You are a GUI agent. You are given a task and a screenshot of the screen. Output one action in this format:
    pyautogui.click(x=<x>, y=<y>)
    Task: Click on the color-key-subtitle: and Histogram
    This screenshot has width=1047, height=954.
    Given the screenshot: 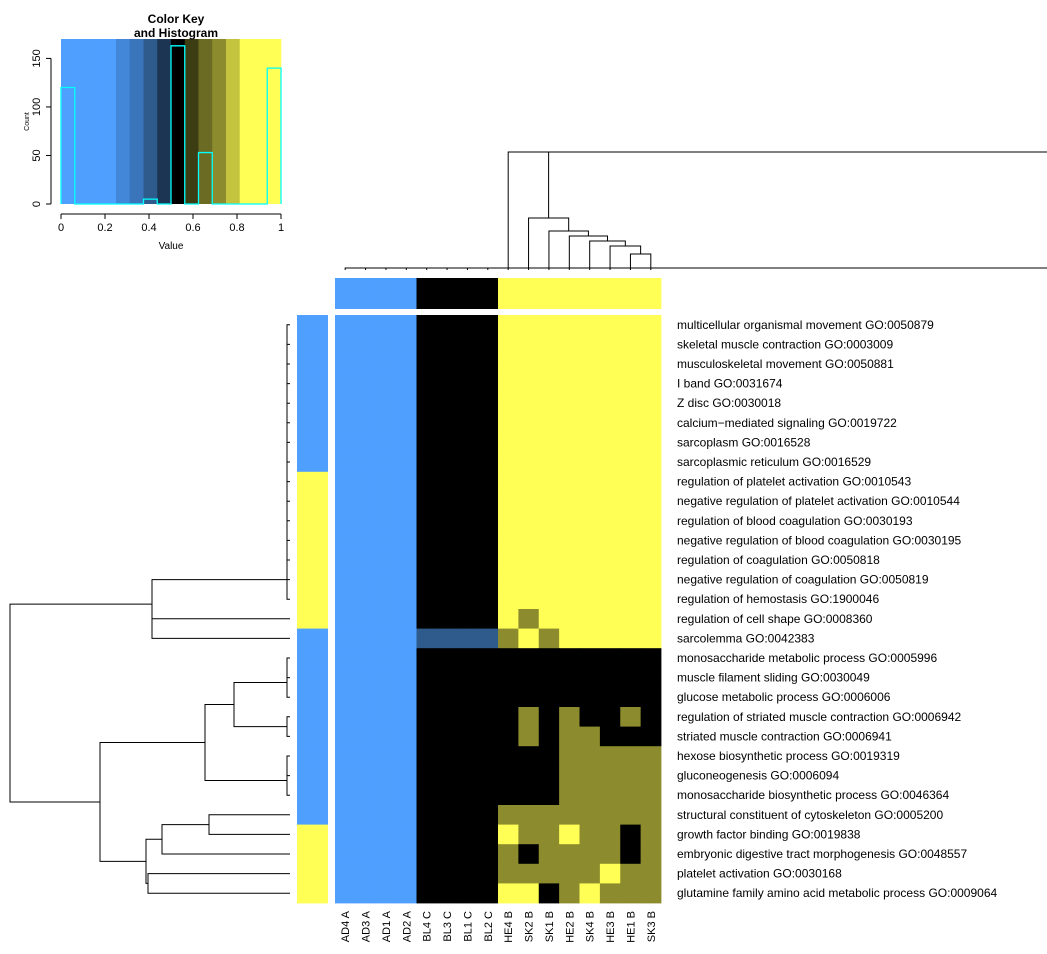 What is the action you would take?
    pyautogui.click(x=176, y=33)
    